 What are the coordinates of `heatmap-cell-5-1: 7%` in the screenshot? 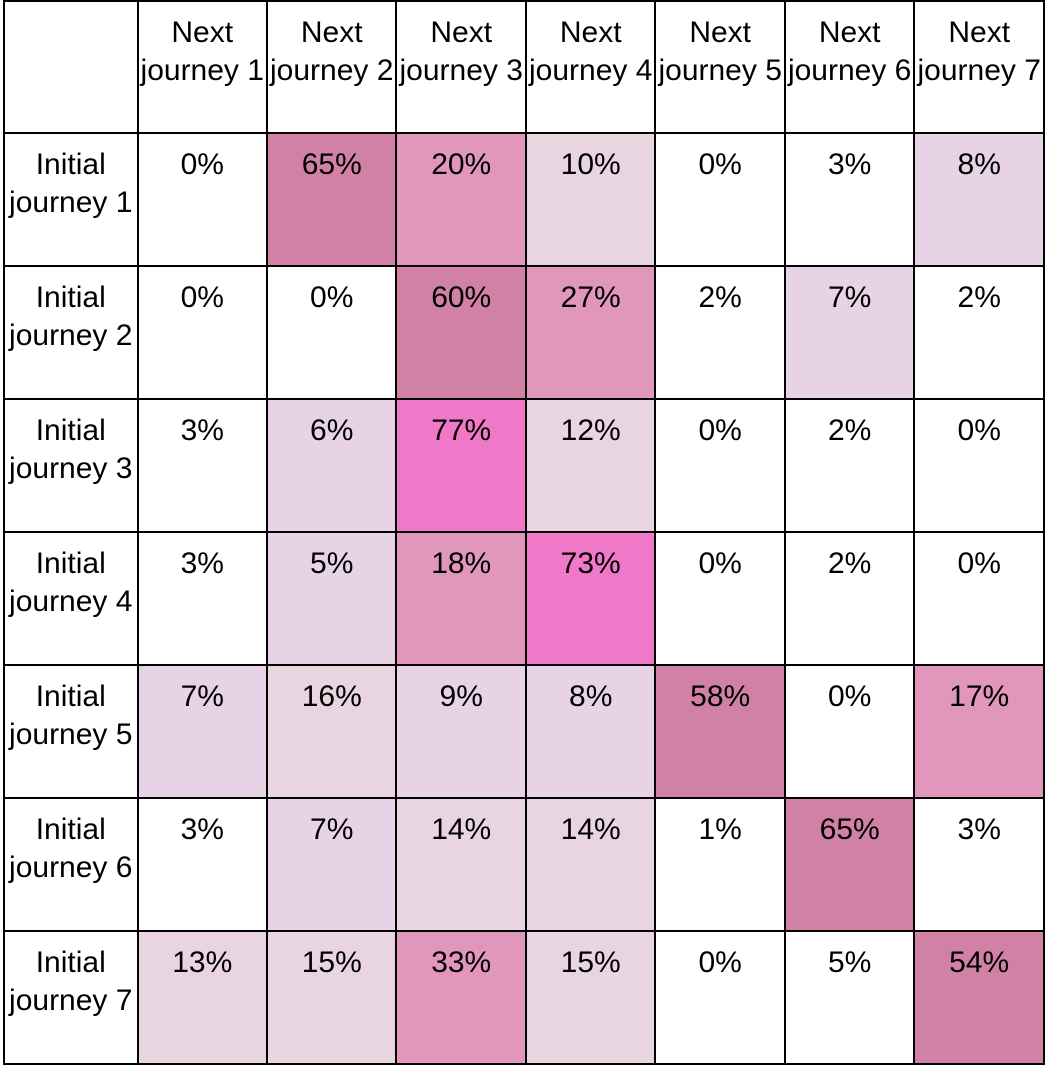 It's located at (202, 731).